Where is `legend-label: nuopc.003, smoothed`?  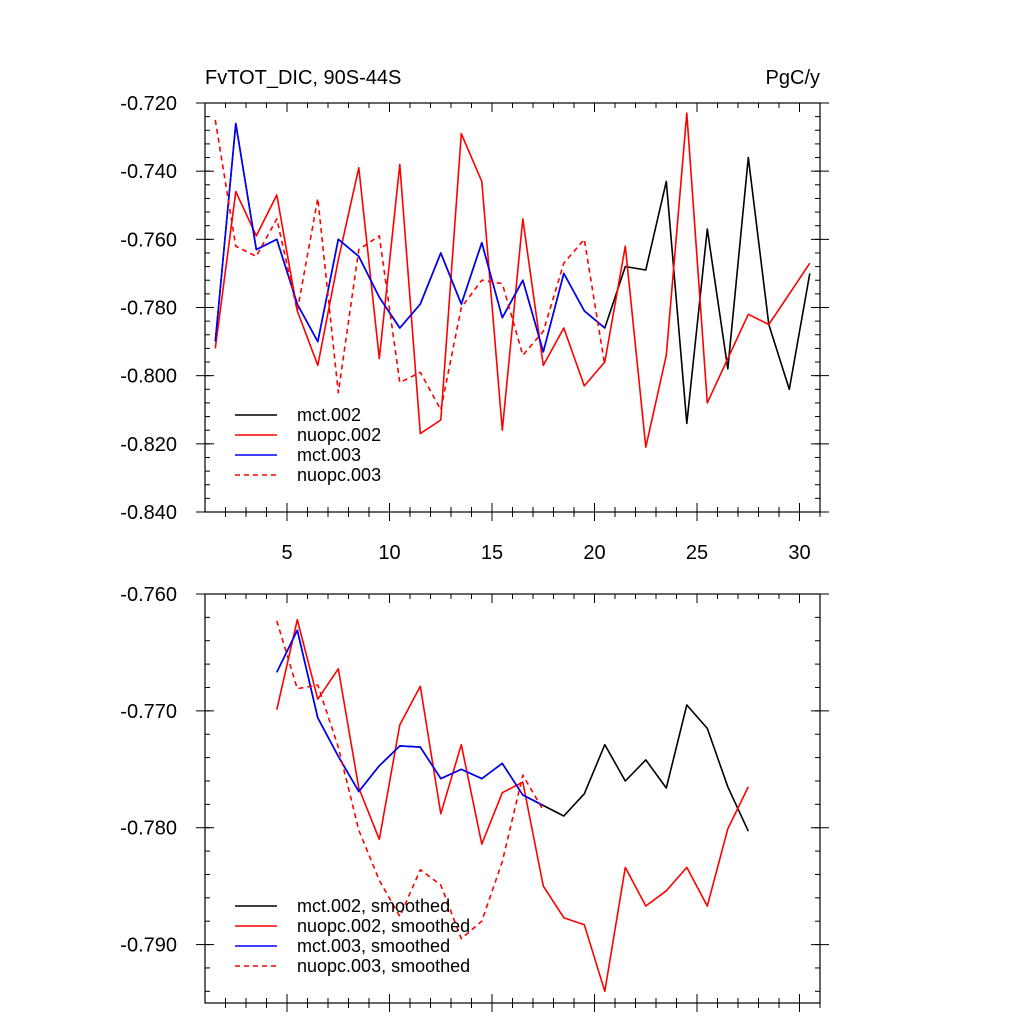 legend-label: nuopc.003, smoothed is located at coordinates (383, 966).